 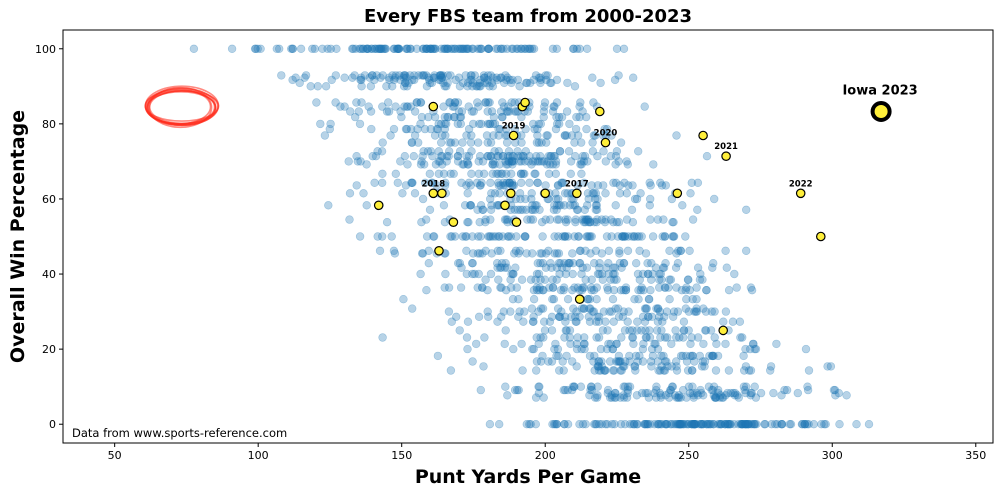 What do you see at coordinates (401, 455) in the screenshot?
I see `x-tick-label: 150` at bounding box center [401, 455].